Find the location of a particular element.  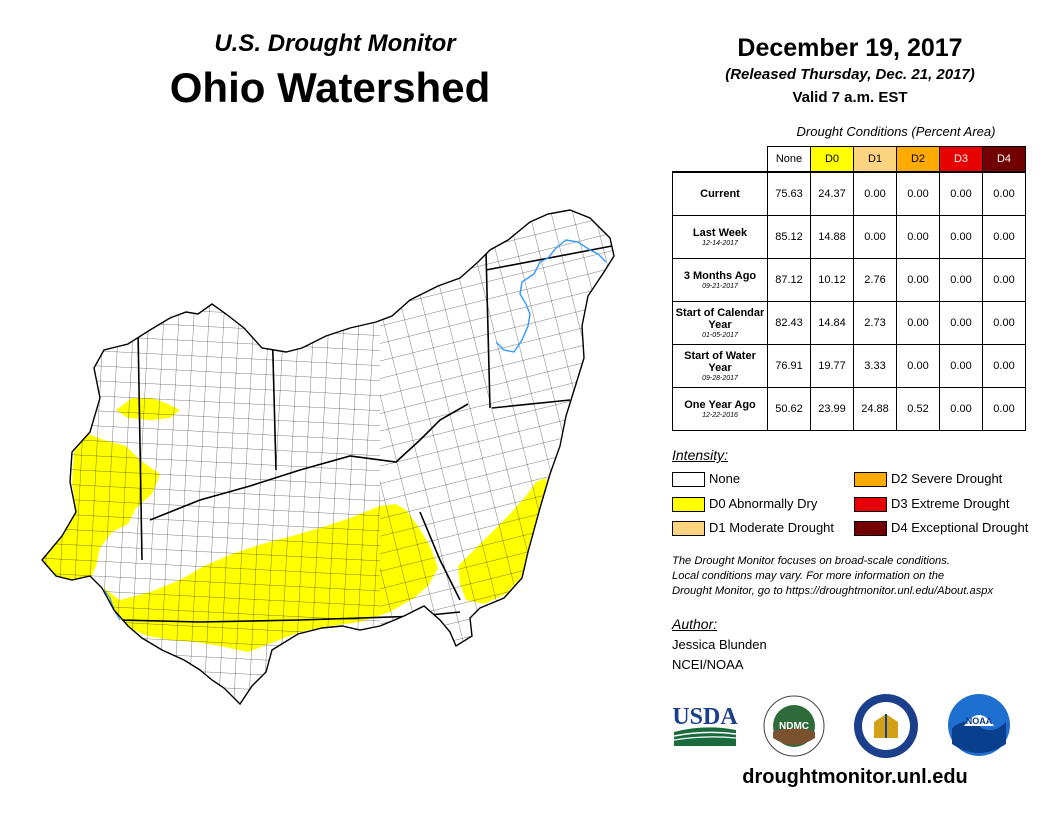

cell-none: 82.43 is located at coordinates (789, 323).